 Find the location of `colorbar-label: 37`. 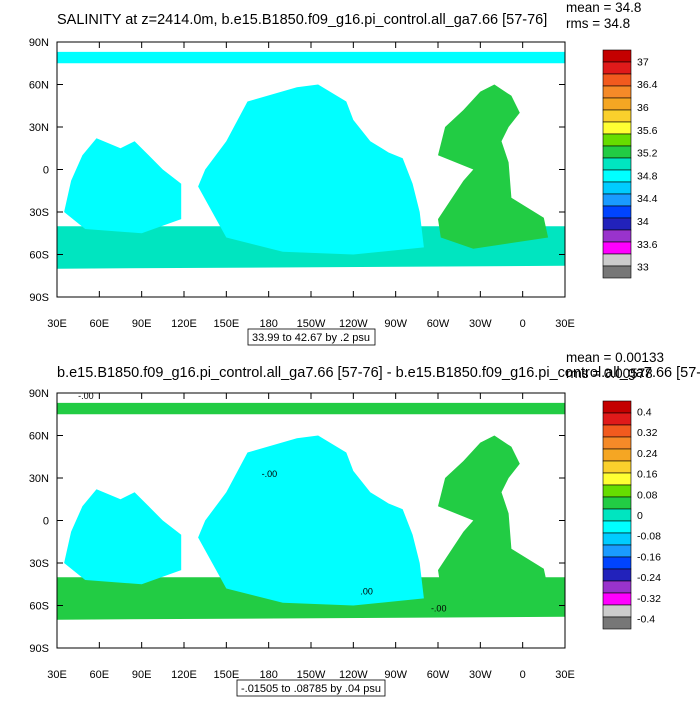

colorbar-label: 37 is located at coordinates (643, 62).